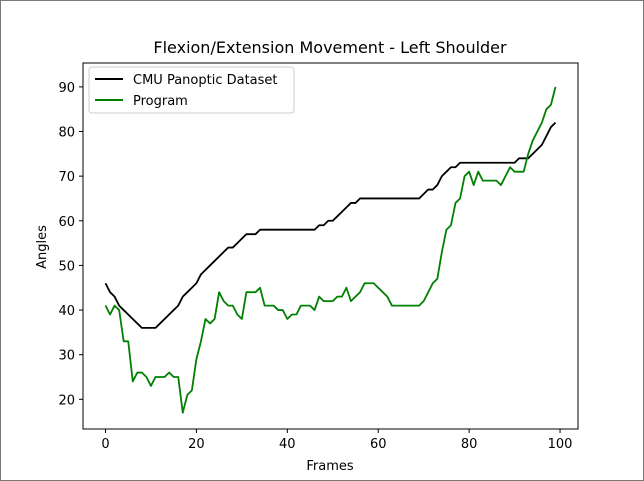 This screenshot has width=644, height=481. What do you see at coordinates (196, 444) in the screenshot?
I see `x-tick-label: 20` at bounding box center [196, 444].